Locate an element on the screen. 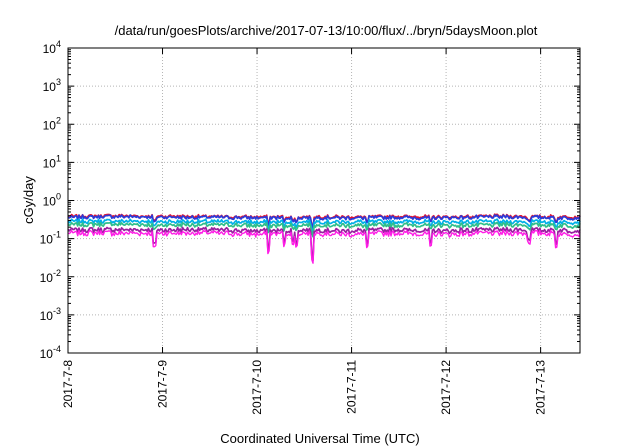 Image resolution: width=640 pixels, height=448 pixels. y-tick-exponent: -4 is located at coordinates (57, 349).